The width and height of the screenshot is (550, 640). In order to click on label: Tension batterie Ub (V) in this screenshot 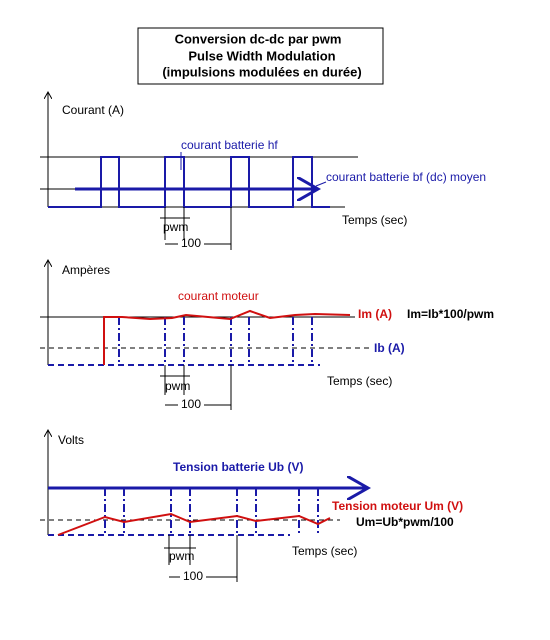, I will do `click(238, 467)`.